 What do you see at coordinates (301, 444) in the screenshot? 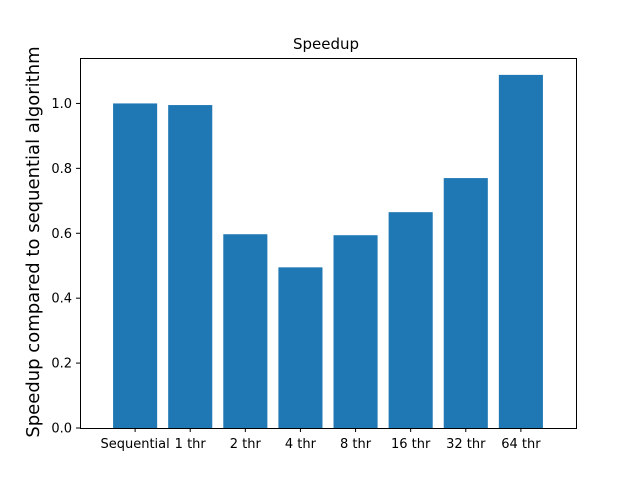
I see `x-tick-label: 4 thr` at bounding box center [301, 444].